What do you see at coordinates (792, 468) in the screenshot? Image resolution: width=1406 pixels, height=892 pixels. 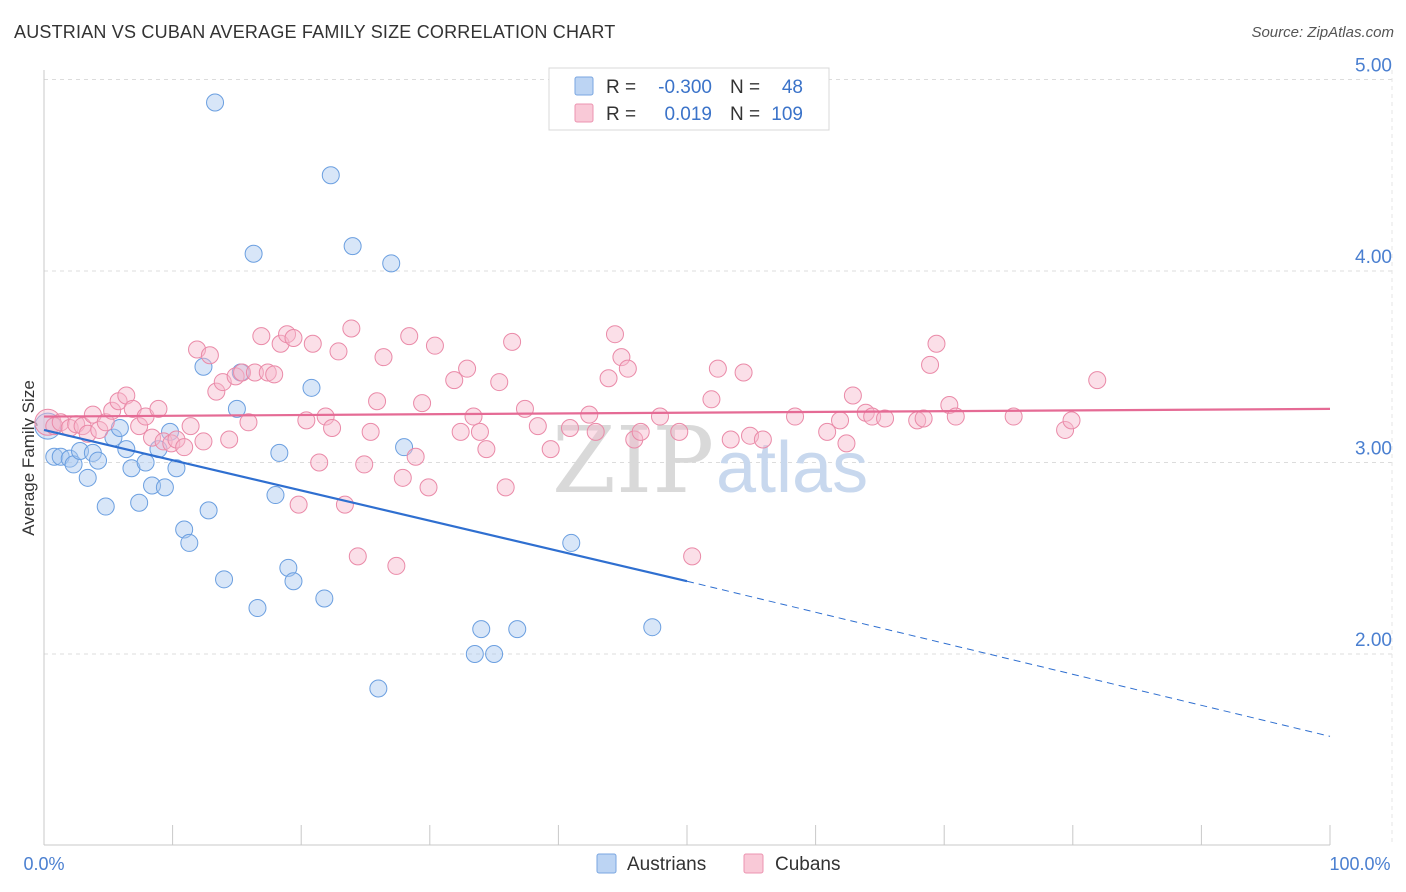 I see `watermark-atlas: atlas` at bounding box center [792, 468].